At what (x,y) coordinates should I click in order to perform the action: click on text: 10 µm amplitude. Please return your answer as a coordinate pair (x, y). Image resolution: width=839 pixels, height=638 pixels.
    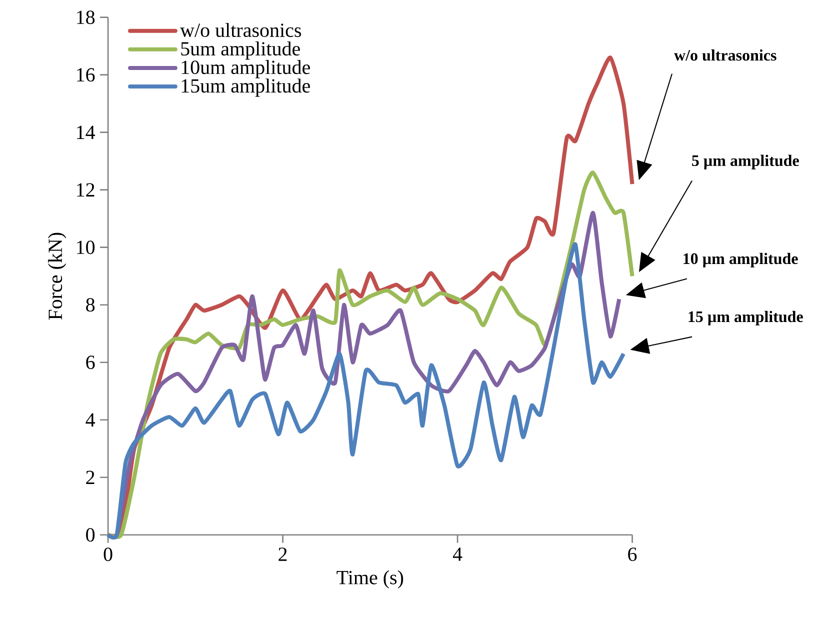
    Looking at the image, I should click on (741, 260).